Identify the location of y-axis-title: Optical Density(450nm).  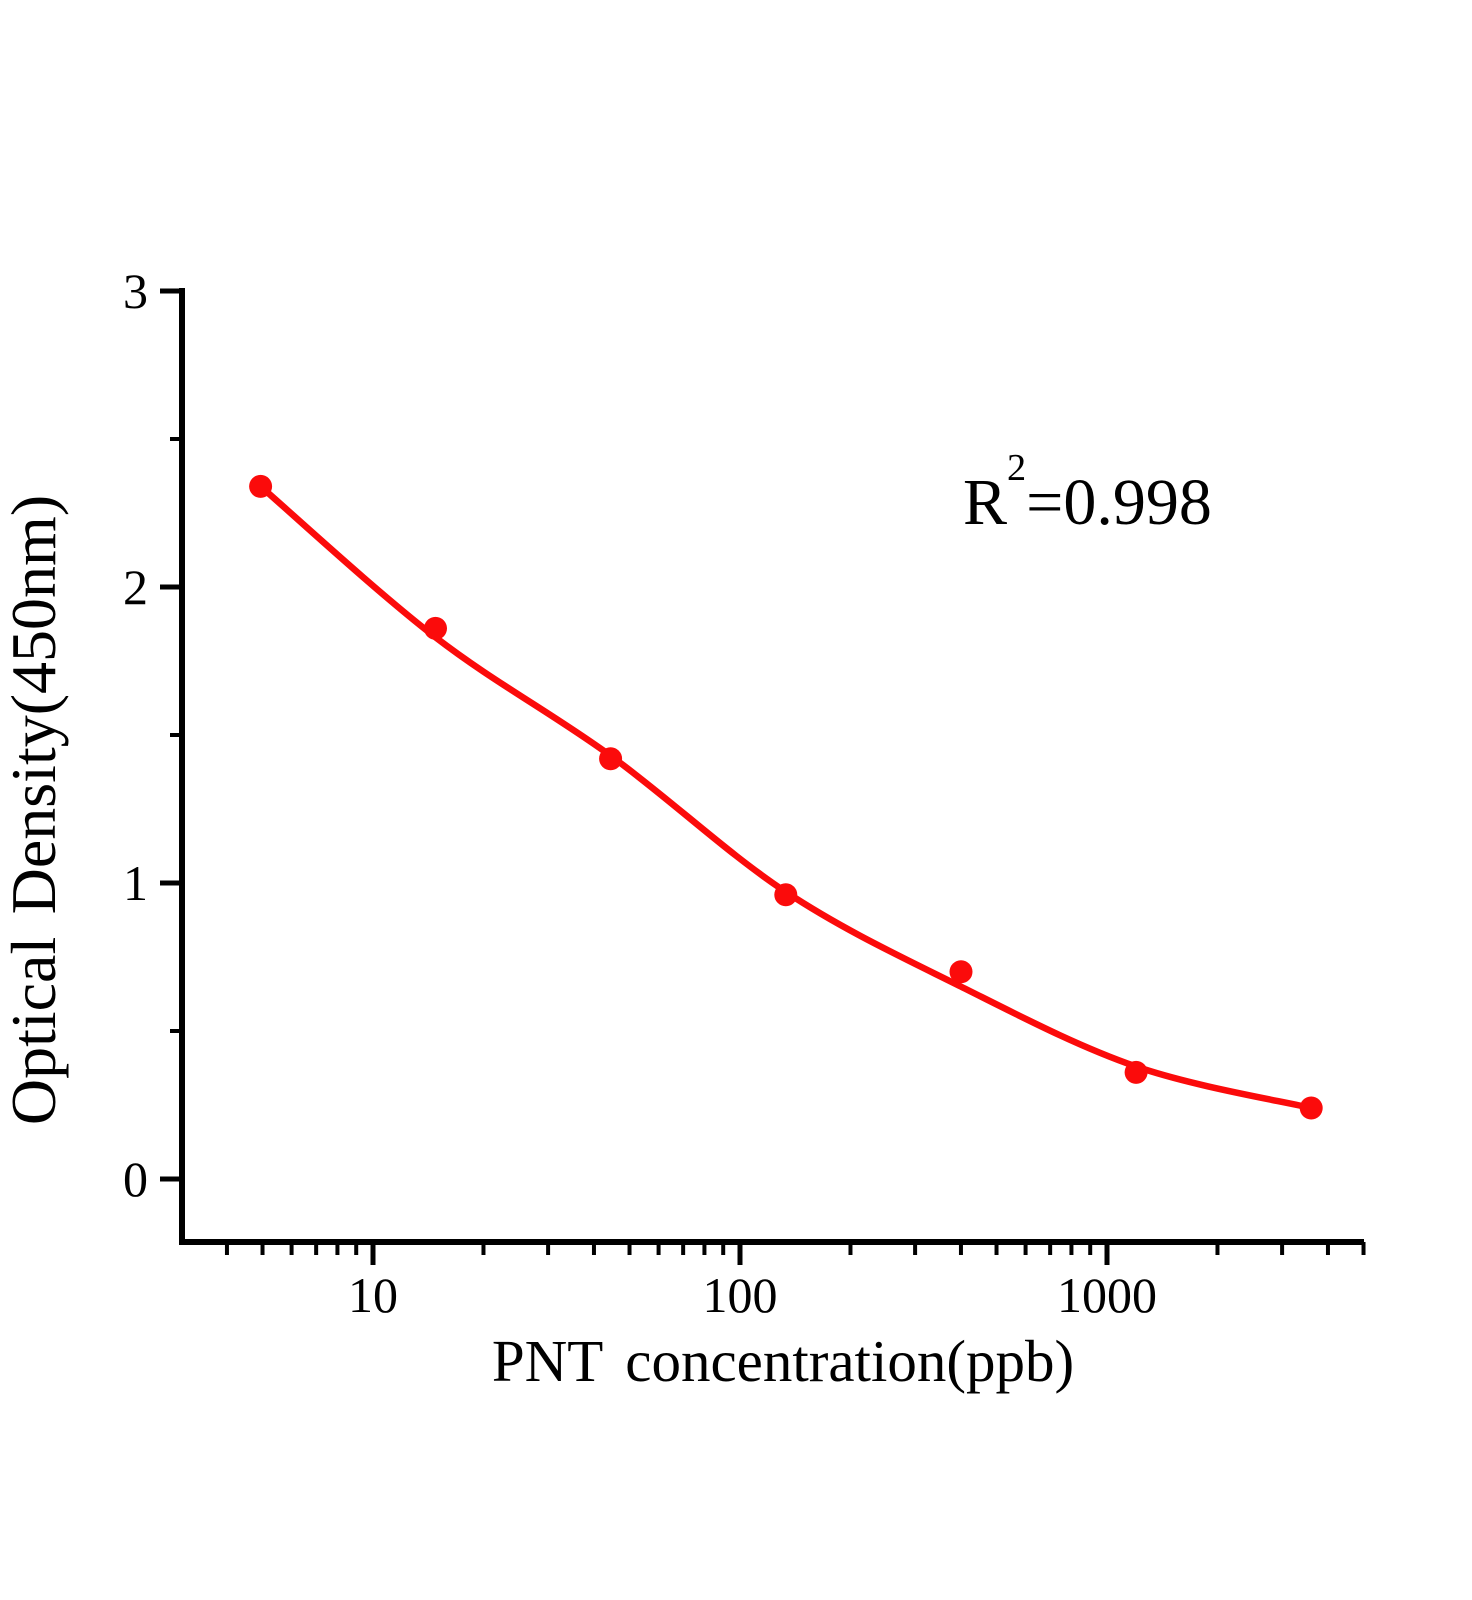
(34, 810).